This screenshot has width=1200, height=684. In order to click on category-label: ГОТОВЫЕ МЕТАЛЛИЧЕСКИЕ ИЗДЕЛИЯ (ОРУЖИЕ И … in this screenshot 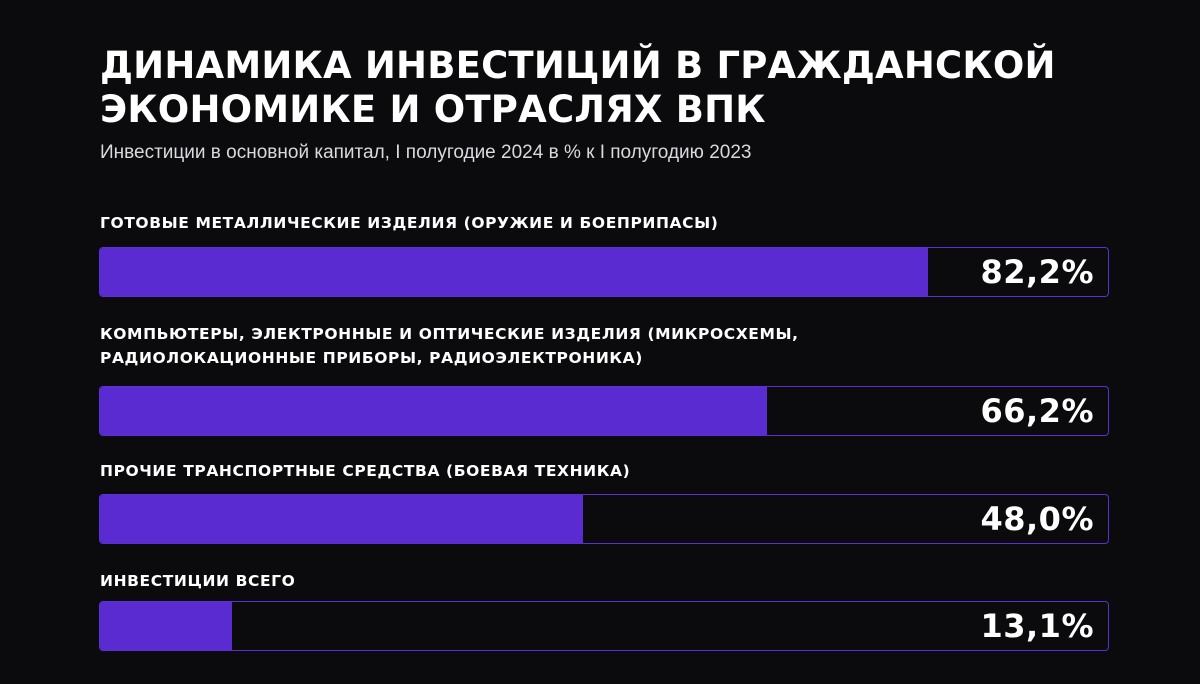, I will do `click(409, 223)`.